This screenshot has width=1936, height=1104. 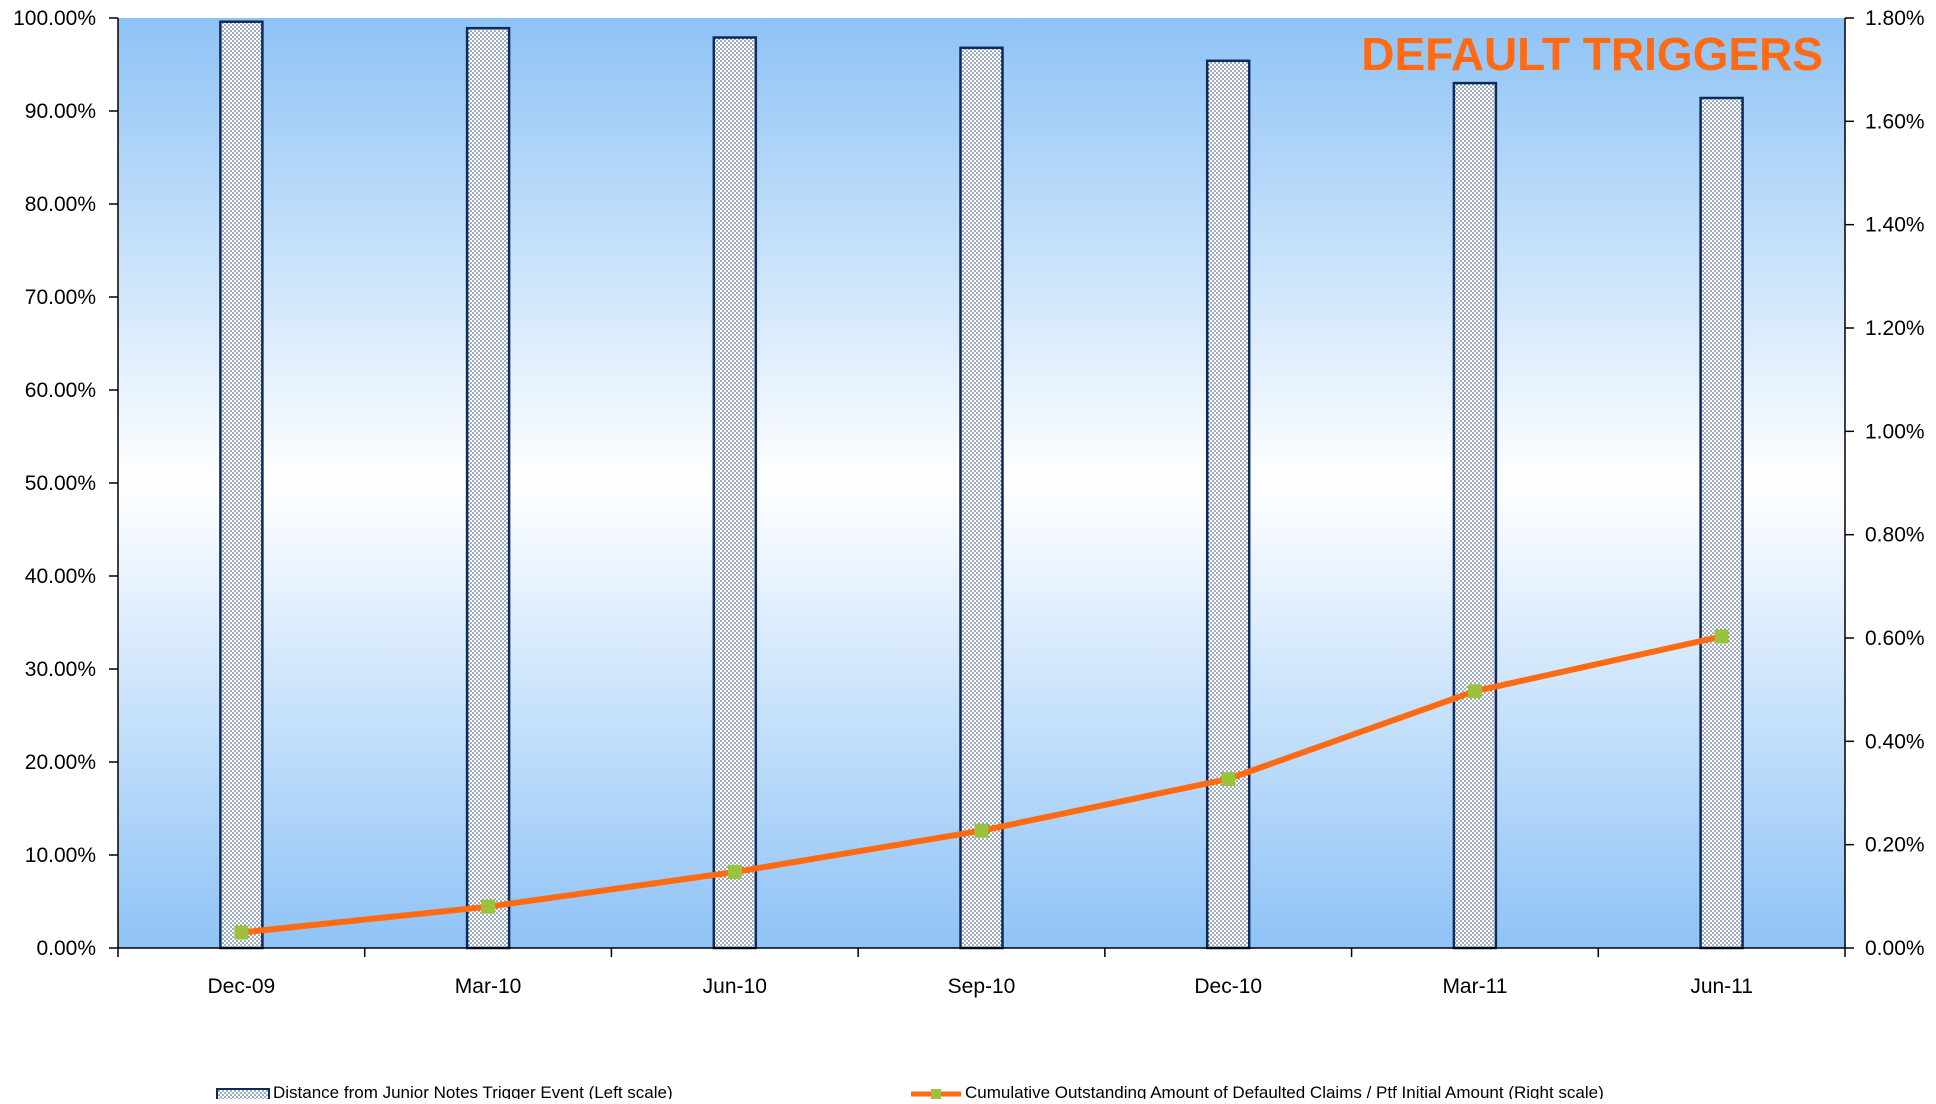 I want to click on x-axis-tick-label: Sep-10, so click(x=982, y=986).